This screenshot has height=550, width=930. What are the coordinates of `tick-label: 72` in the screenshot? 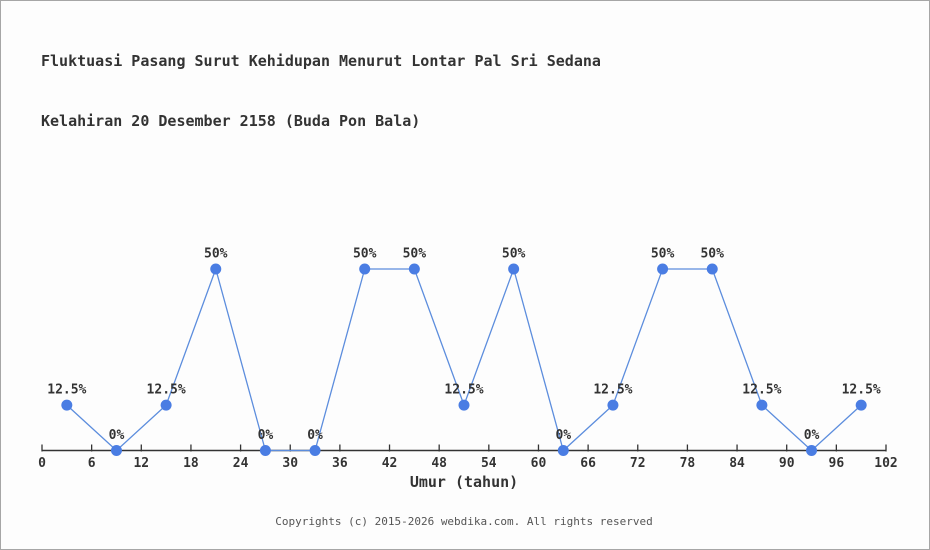 It's located at (638, 463).